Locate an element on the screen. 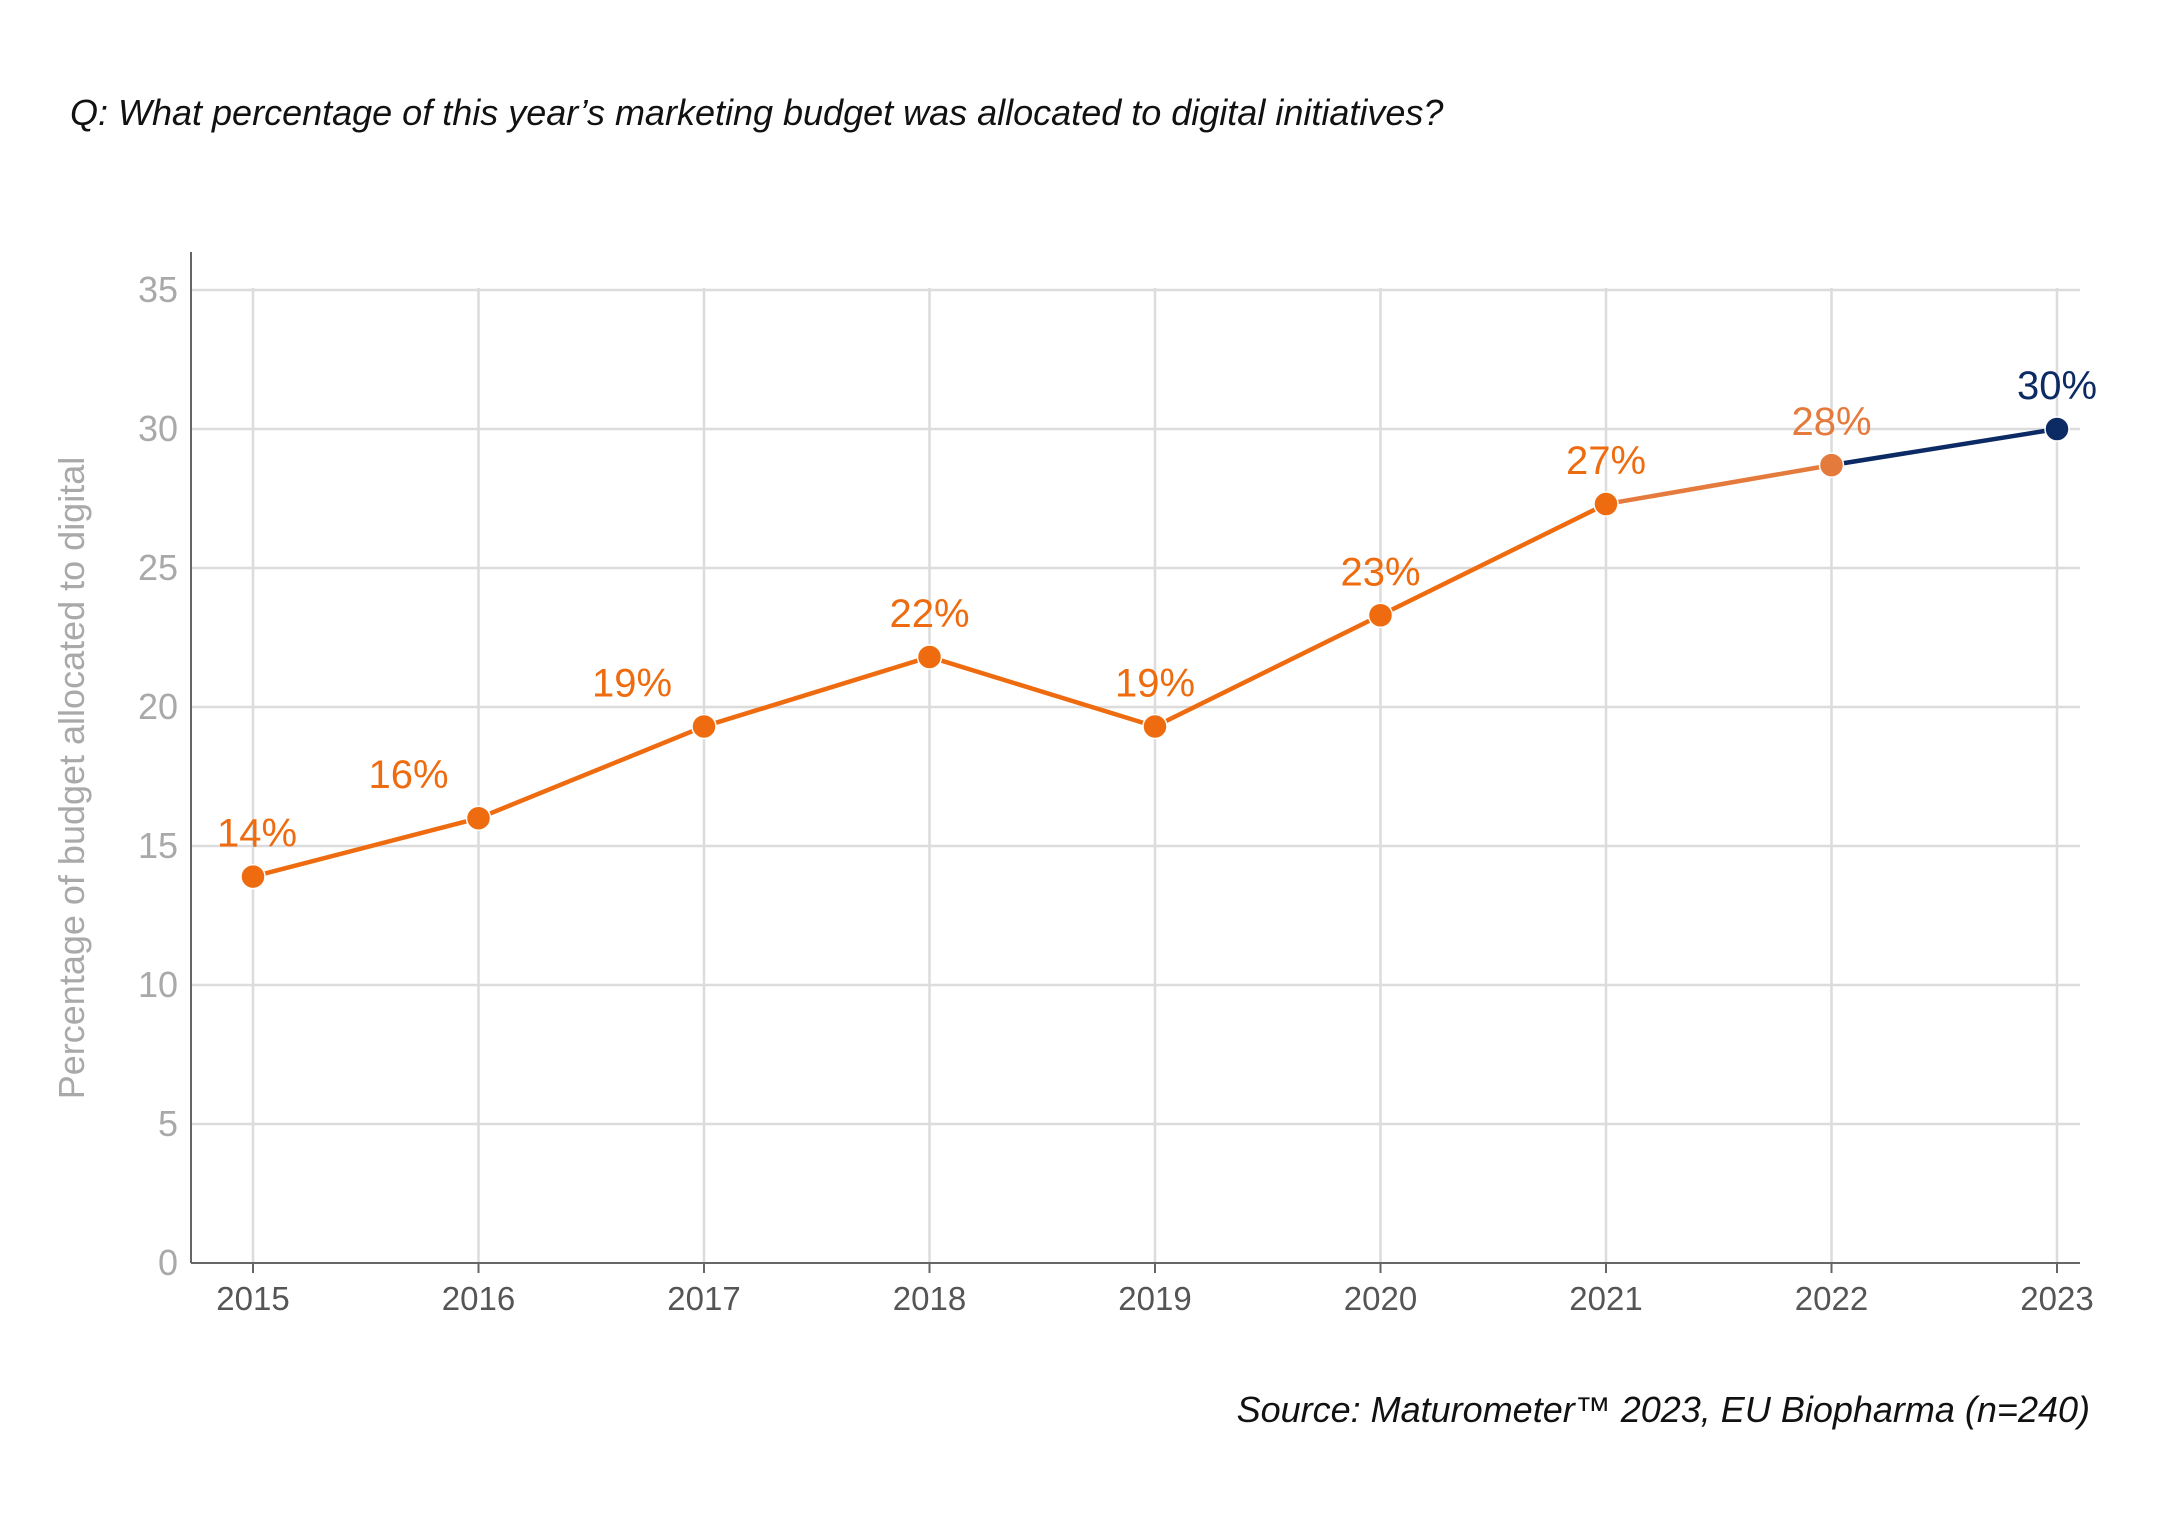  y-tick-label: 10 is located at coordinates (158, 984).